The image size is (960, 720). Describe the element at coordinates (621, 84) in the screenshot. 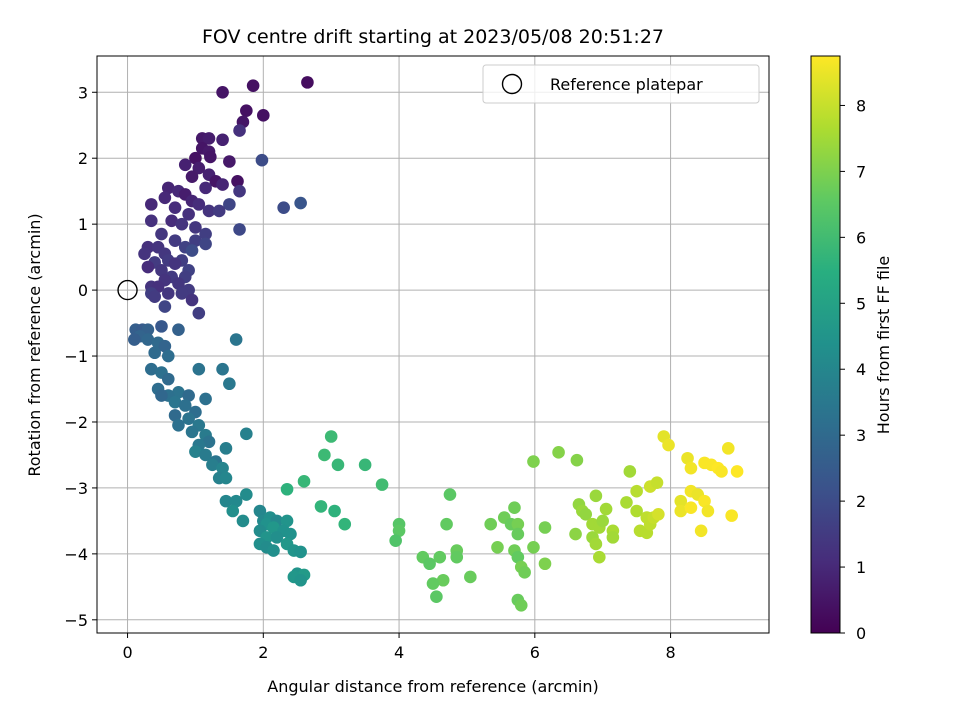

I see `legend-box` at that location.